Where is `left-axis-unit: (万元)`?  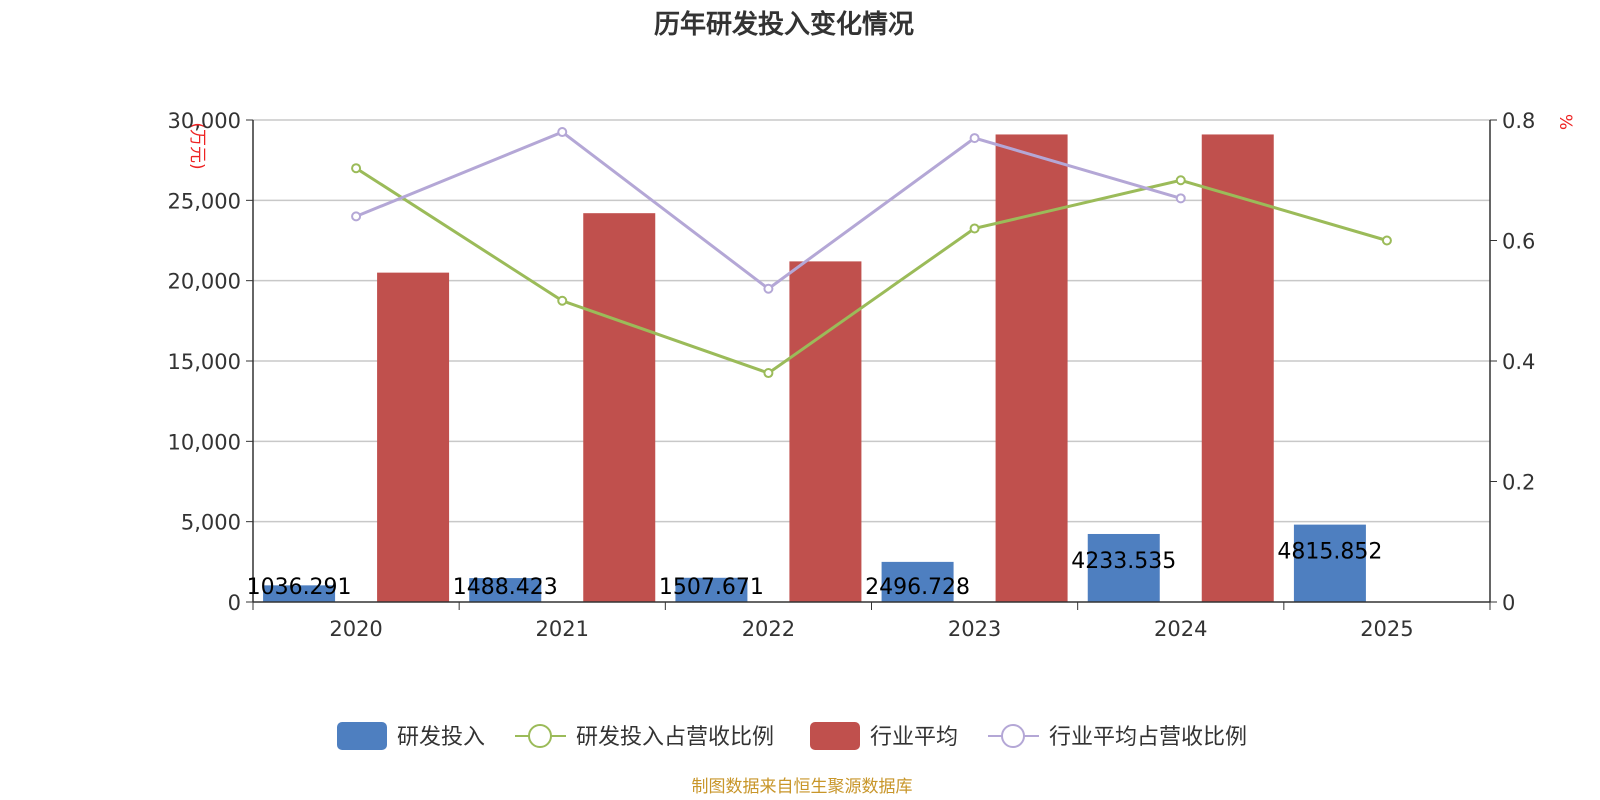
left-axis-unit: (万元) is located at coordinates (197, 145).